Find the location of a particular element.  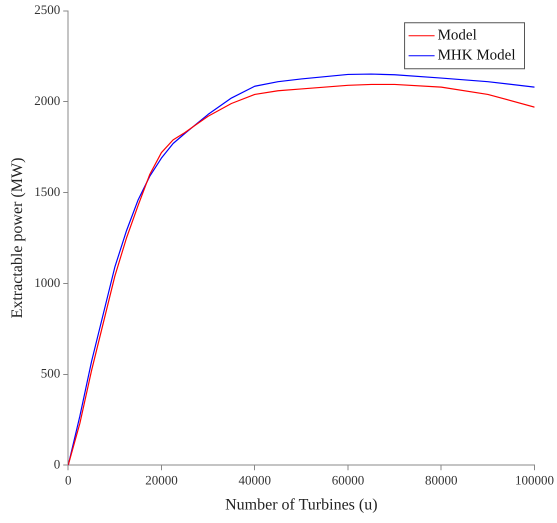

y-tick-label: 500 is located at coordinates (50, 373).